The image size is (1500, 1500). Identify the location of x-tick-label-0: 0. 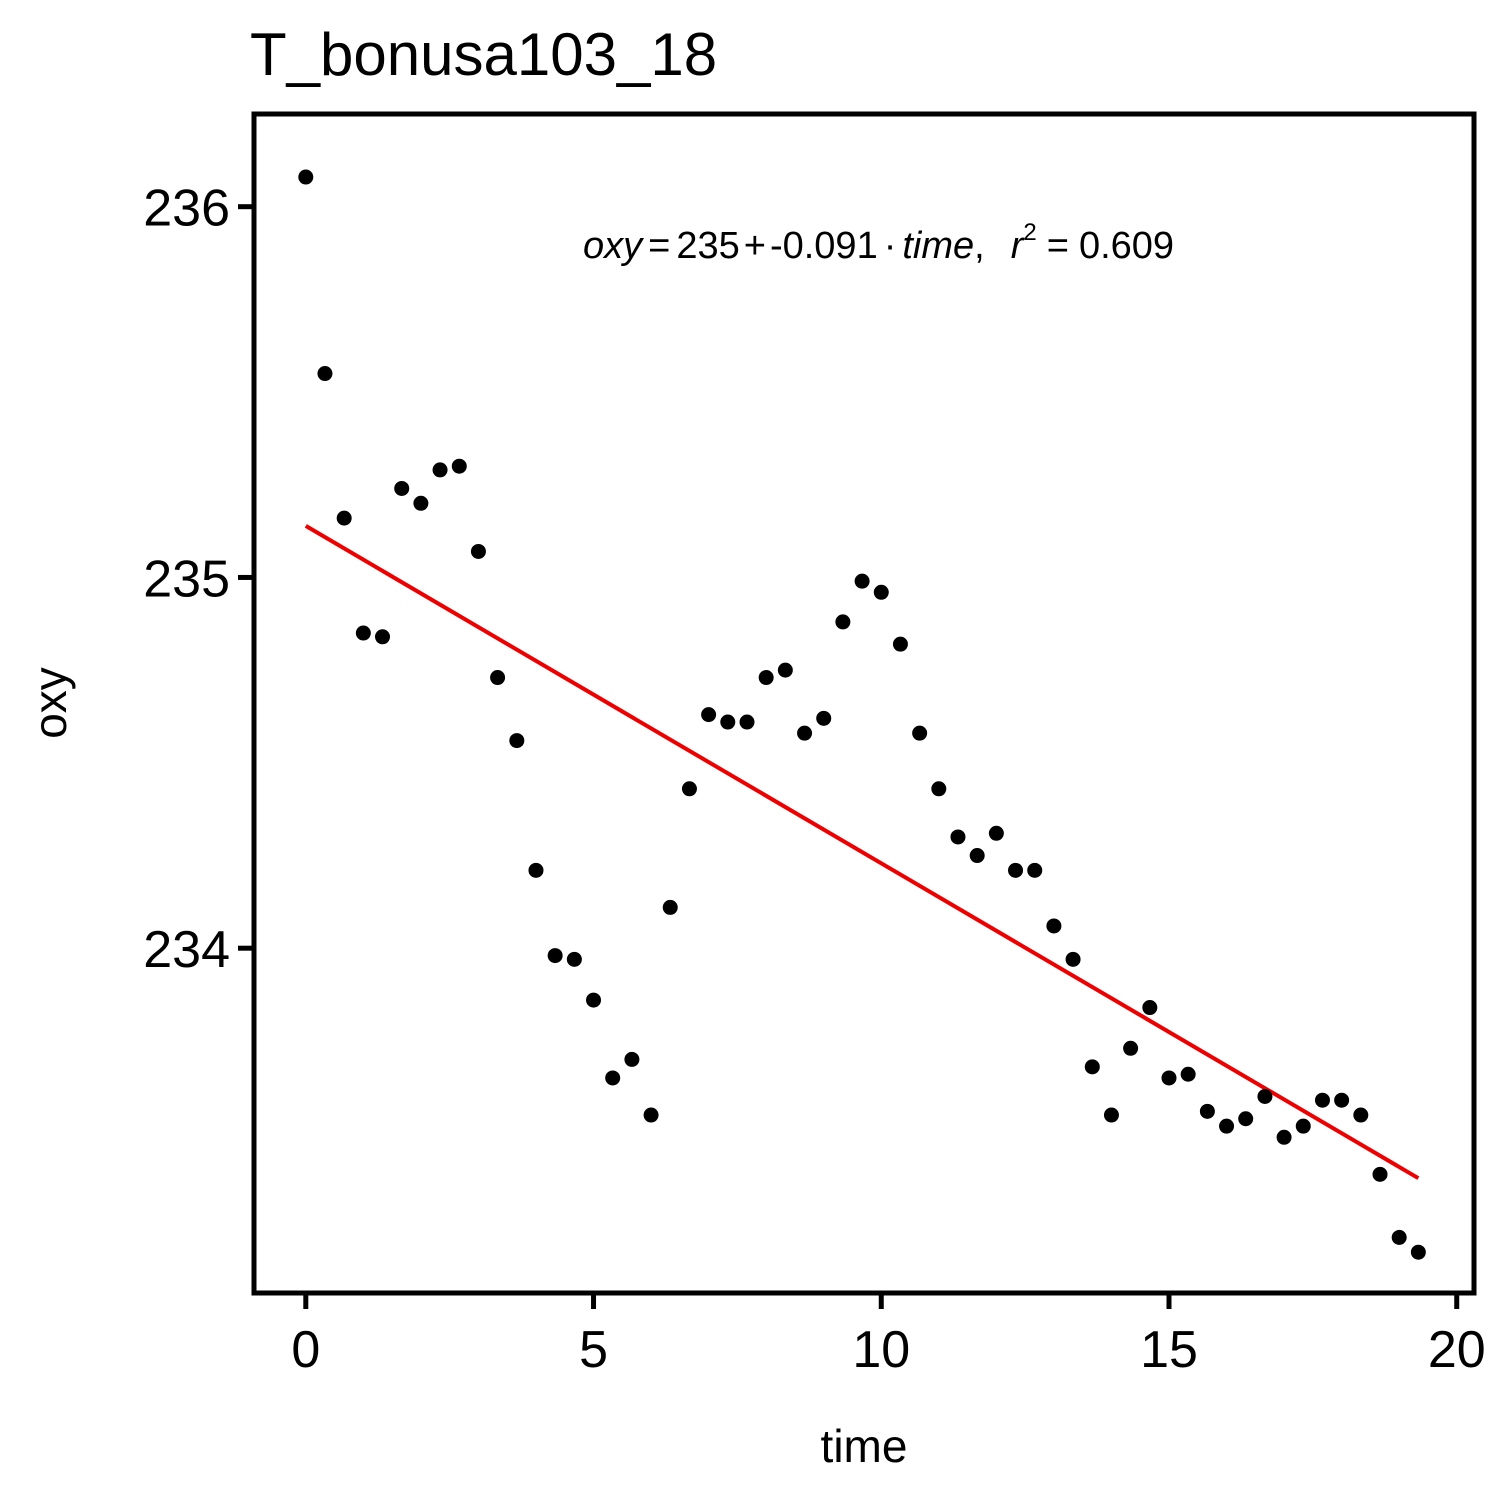
(305, 1350).